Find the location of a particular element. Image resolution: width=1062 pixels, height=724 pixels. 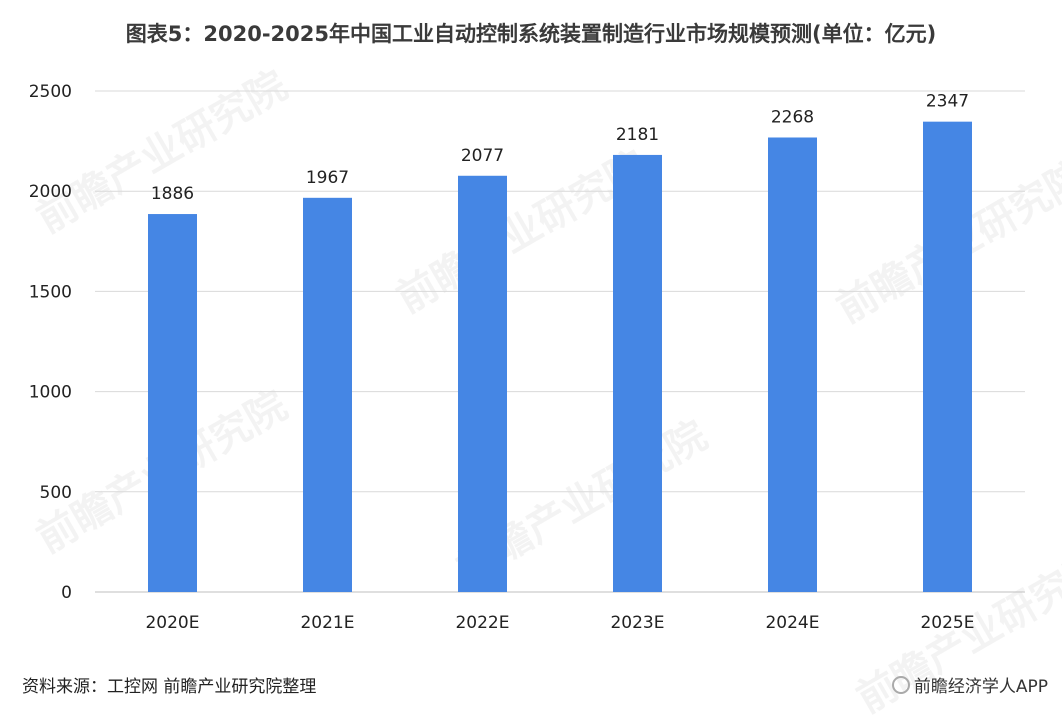

y-tick-label: 1500 is located at coordinates (50, 292).